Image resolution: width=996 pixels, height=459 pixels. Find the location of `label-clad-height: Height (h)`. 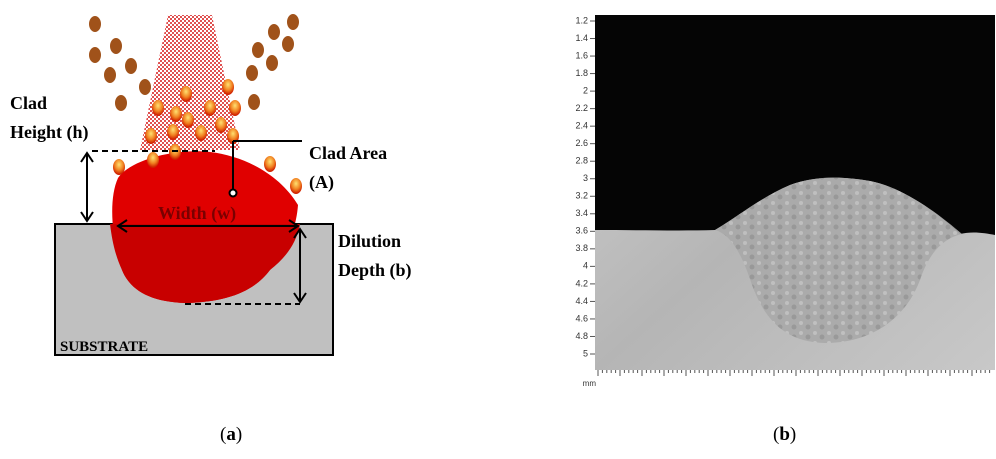

label-clad-height: Height (h) is located at coordinates (49, 132).